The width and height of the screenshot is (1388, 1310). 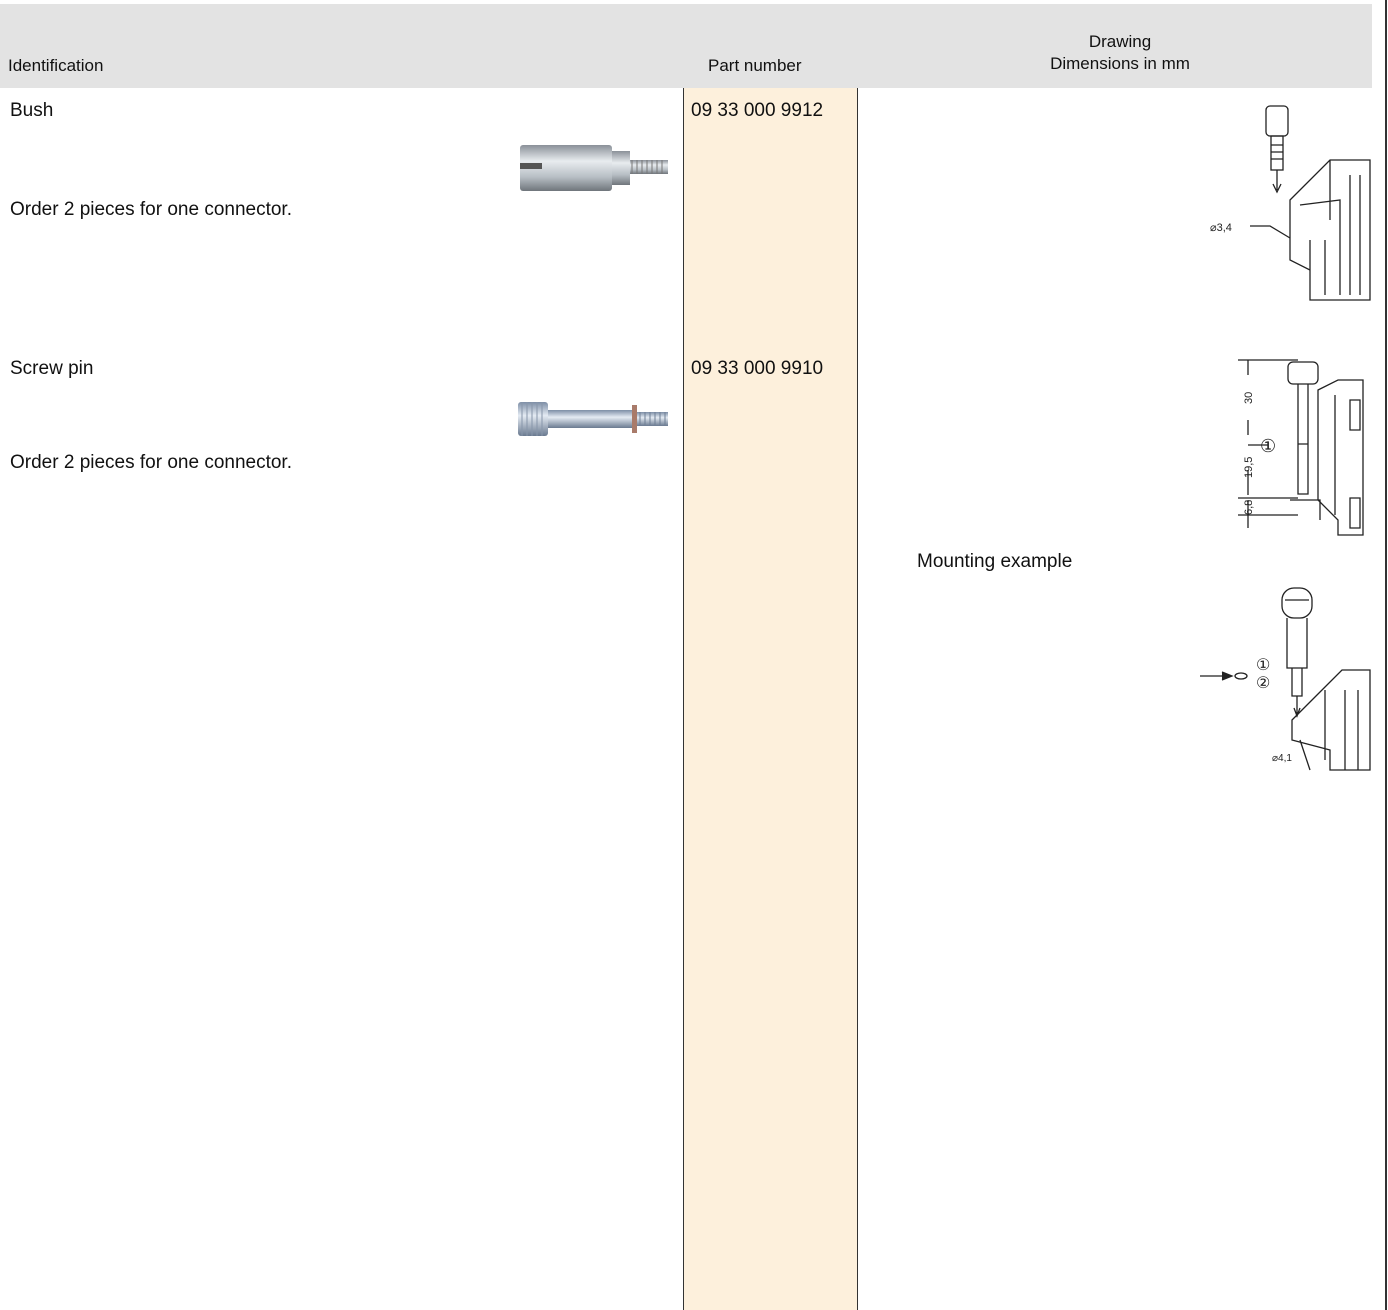 I want to click on part-number: 09 33 000 9910, so click(x=757, y=368).